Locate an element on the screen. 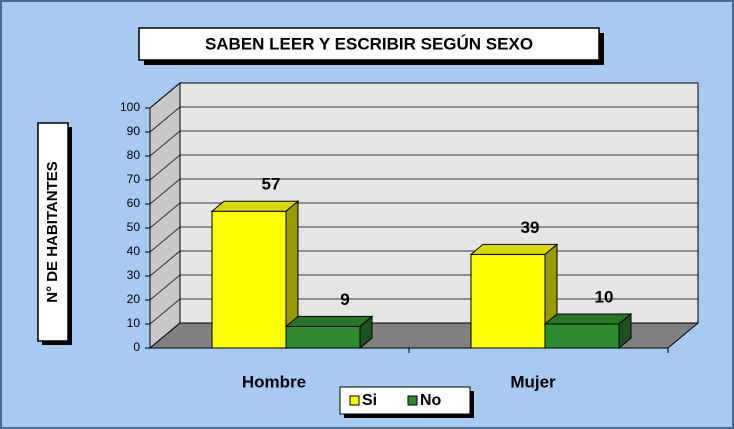  y-tick-label: 90 is located at coordinates (134, 131).